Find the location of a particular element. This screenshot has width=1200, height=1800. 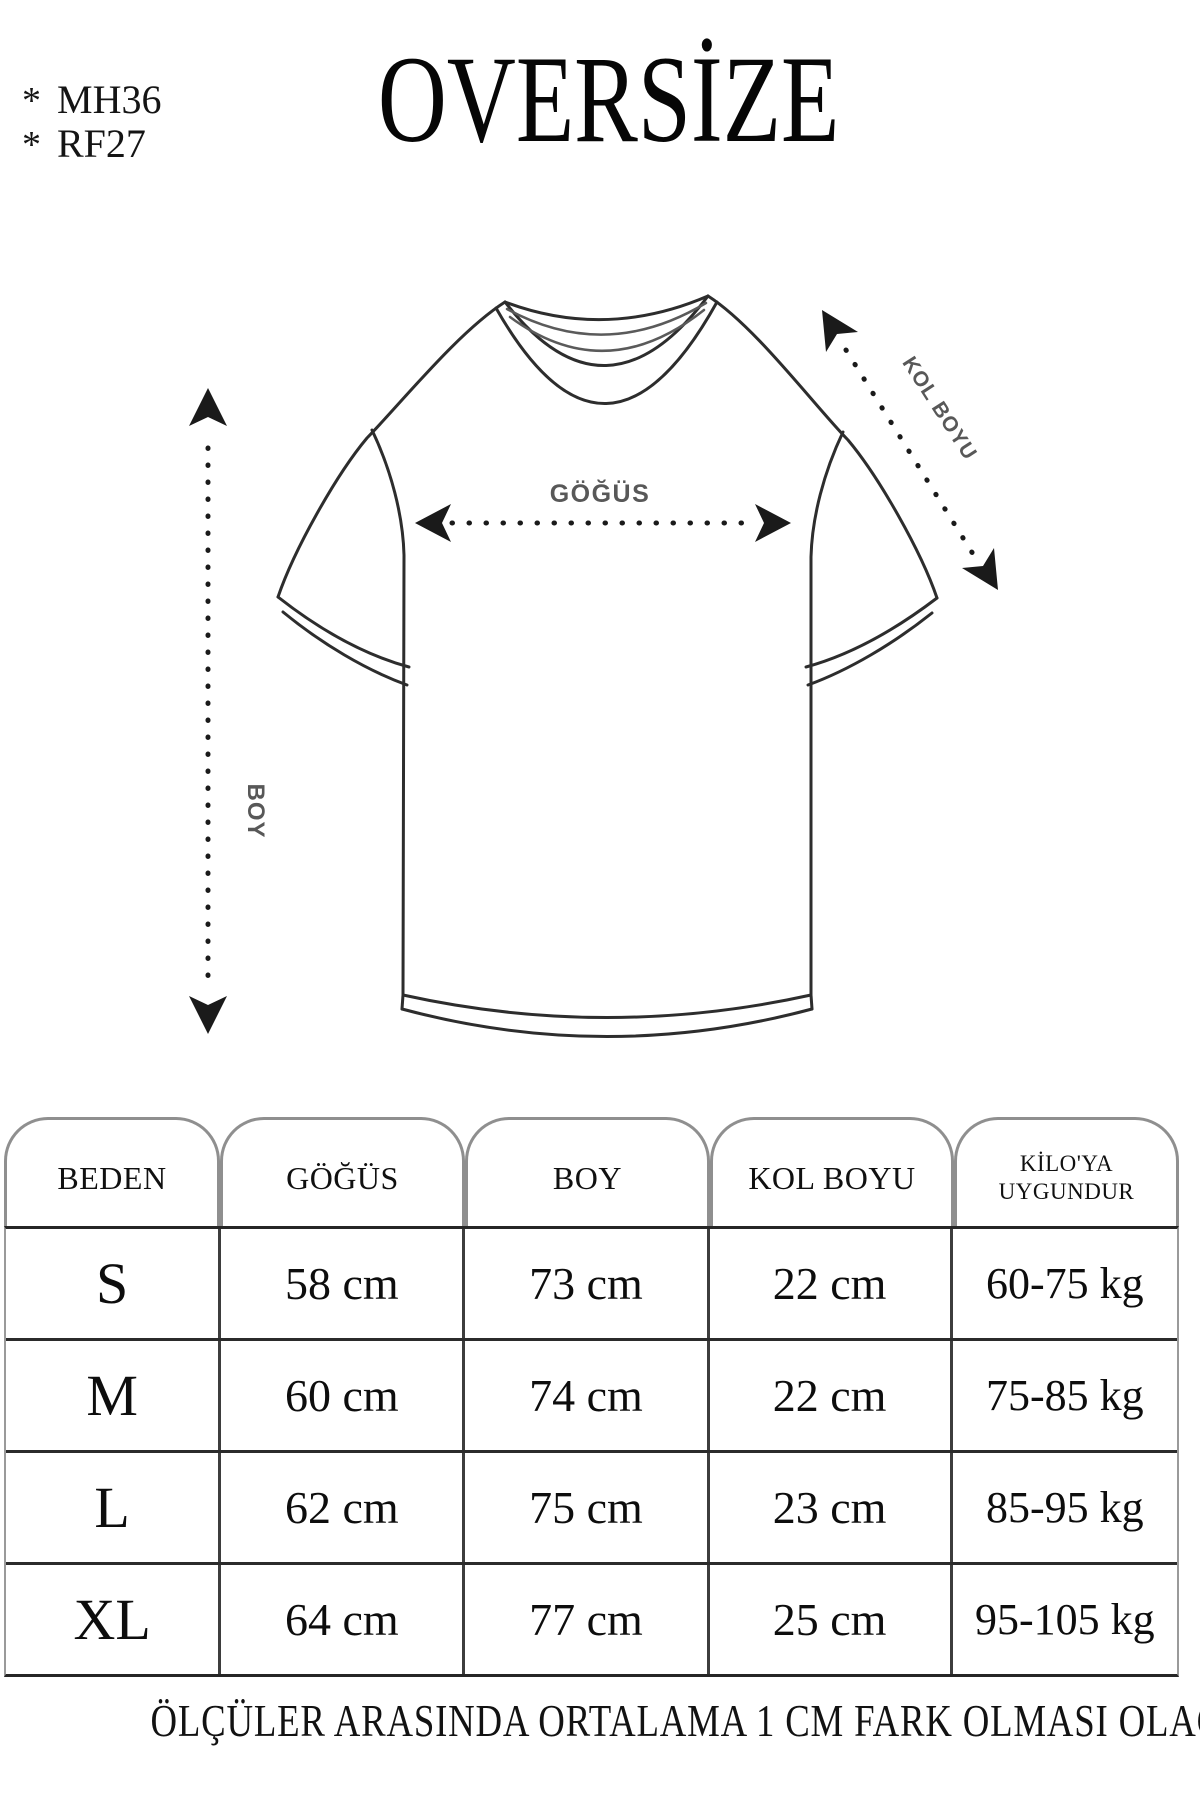

product-code: RF27 is located at coordinates (101, 143).